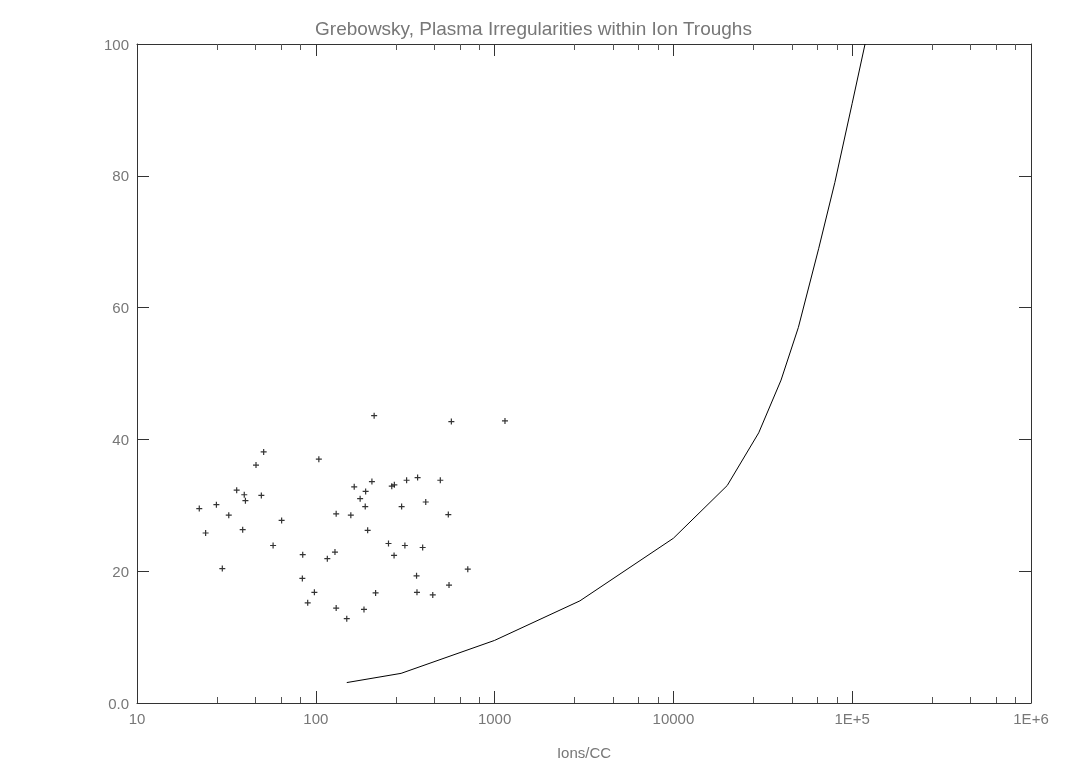 This screenshot has height=774, width=1067. What do you see at coordinates (533, 28) in the screenshot?
I see `chart-title: Grebowsky, Plasma Irregularities within Ion Troughs` at bounding box center [533, 28].